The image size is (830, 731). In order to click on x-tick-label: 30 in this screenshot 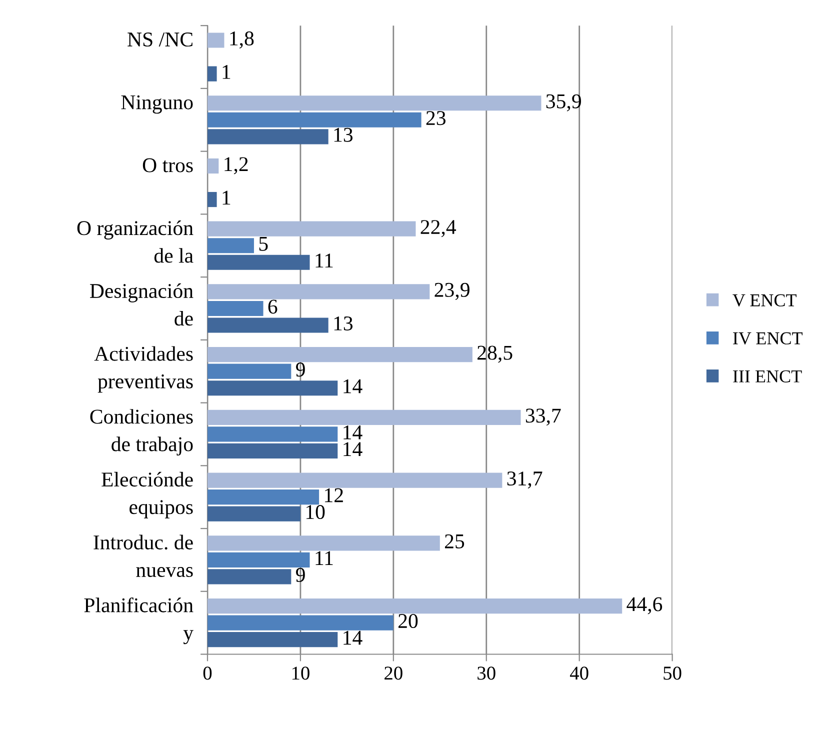, I will do `click(487, 673)`.